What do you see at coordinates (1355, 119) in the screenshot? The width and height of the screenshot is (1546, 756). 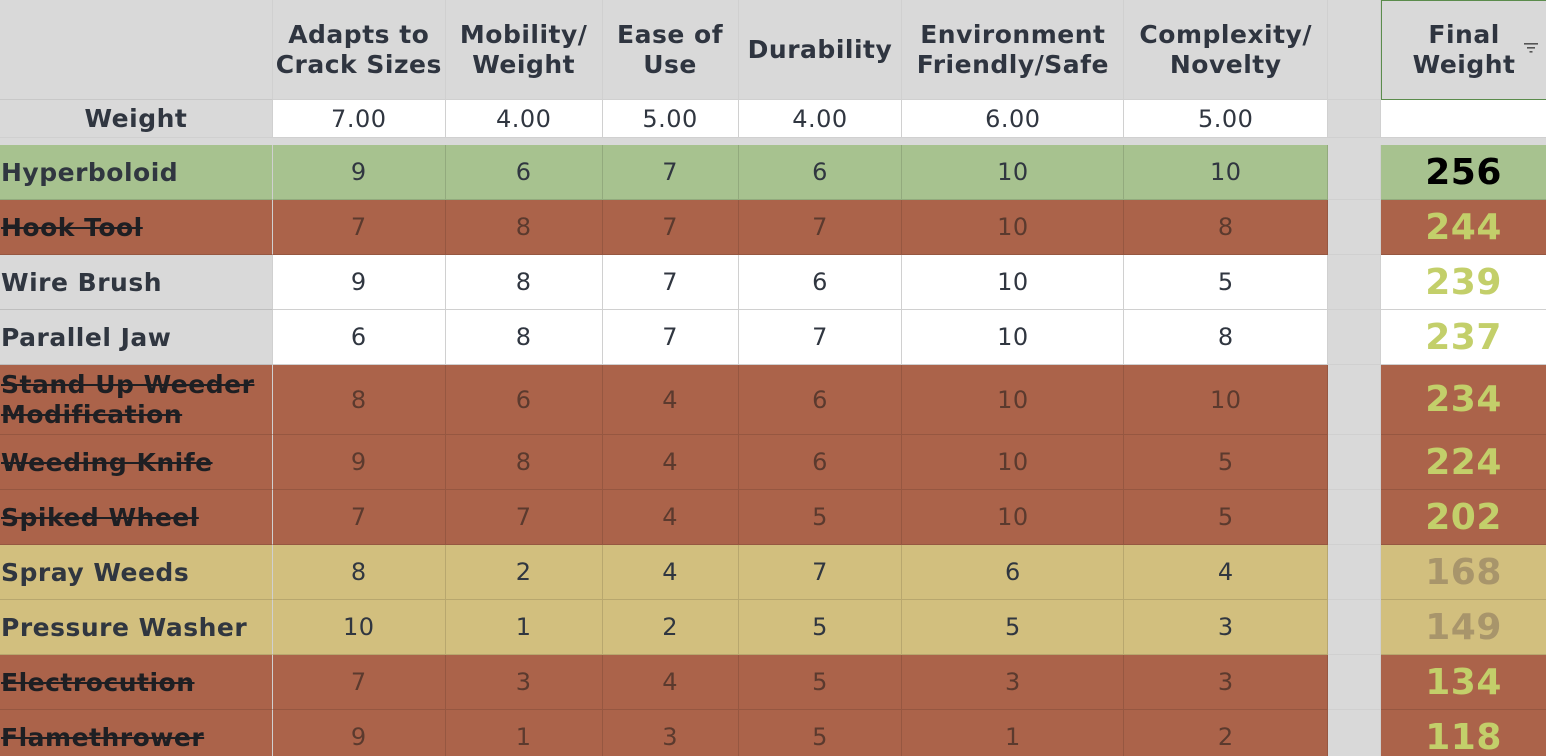 I see `weight-gap` at bounding box center [1355, 119].